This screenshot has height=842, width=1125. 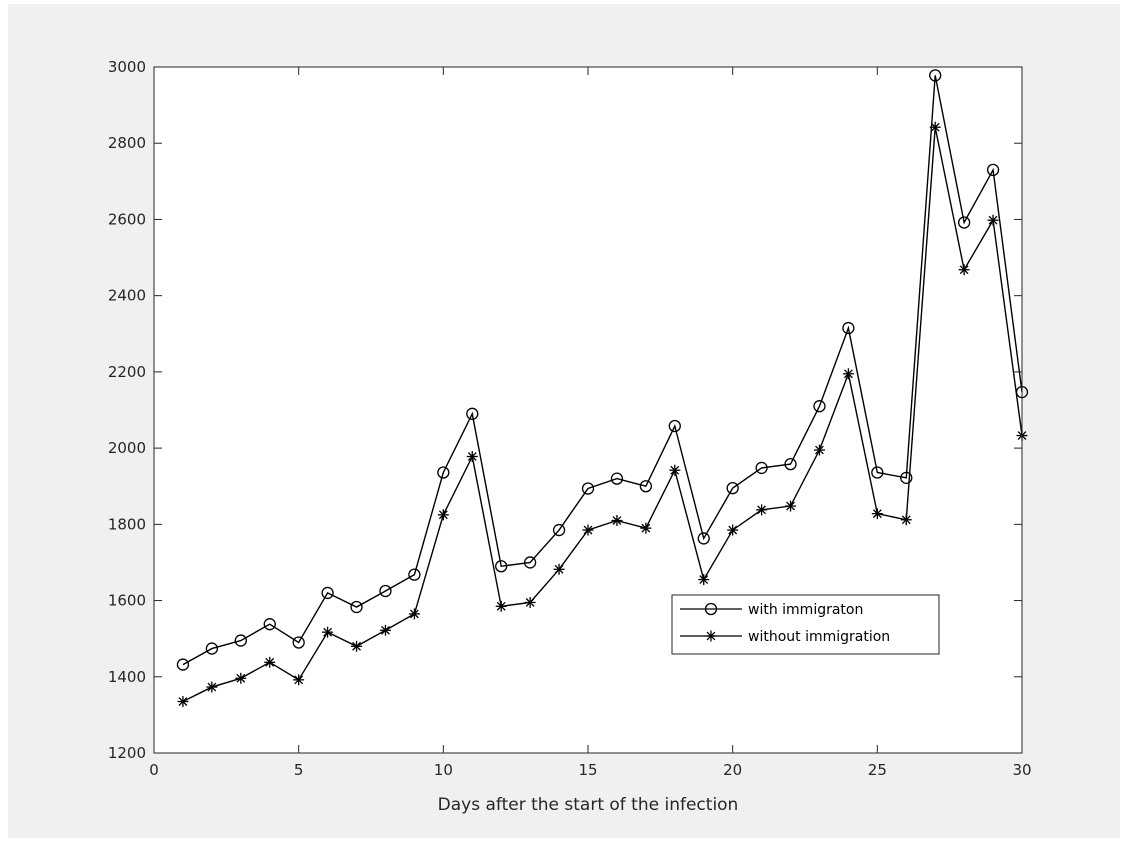 What do you see at coordinates (127, 524) in the screenshot?
I see `y-tick-label: 1800` at bounding box center [127, 524].